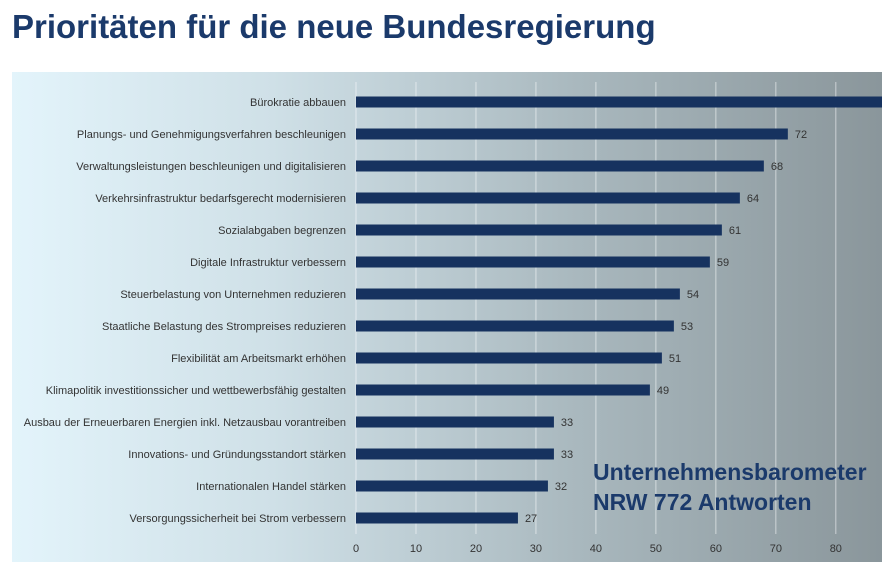  What do you see at coordinates (334, 26) in the screenshot?
I see `page-title: Prioritäten für die neue Bundesregierung` at bounding box center [334, 26].